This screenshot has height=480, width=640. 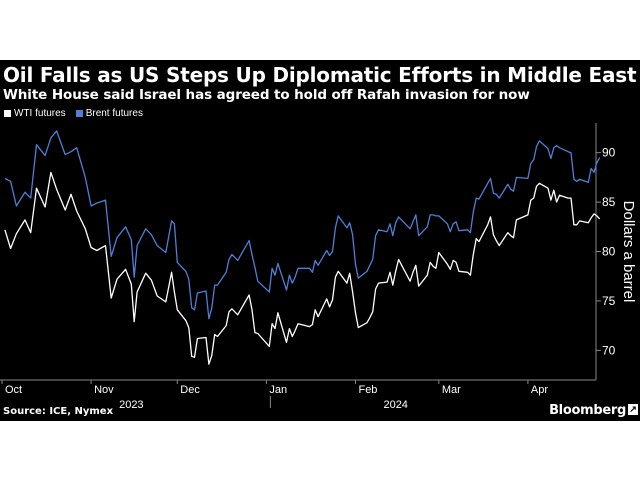 What do you see at coordinates (609, 252) in the screenshot?
I see `y-tick-label: 80` at bounding box center [609, 252].